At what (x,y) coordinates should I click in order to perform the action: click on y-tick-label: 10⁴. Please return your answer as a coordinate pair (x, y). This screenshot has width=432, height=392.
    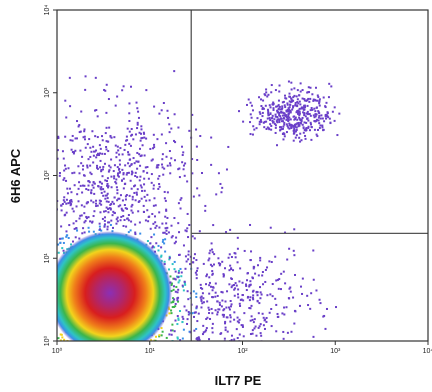
    Looking at the image, I should click on (47, 10).